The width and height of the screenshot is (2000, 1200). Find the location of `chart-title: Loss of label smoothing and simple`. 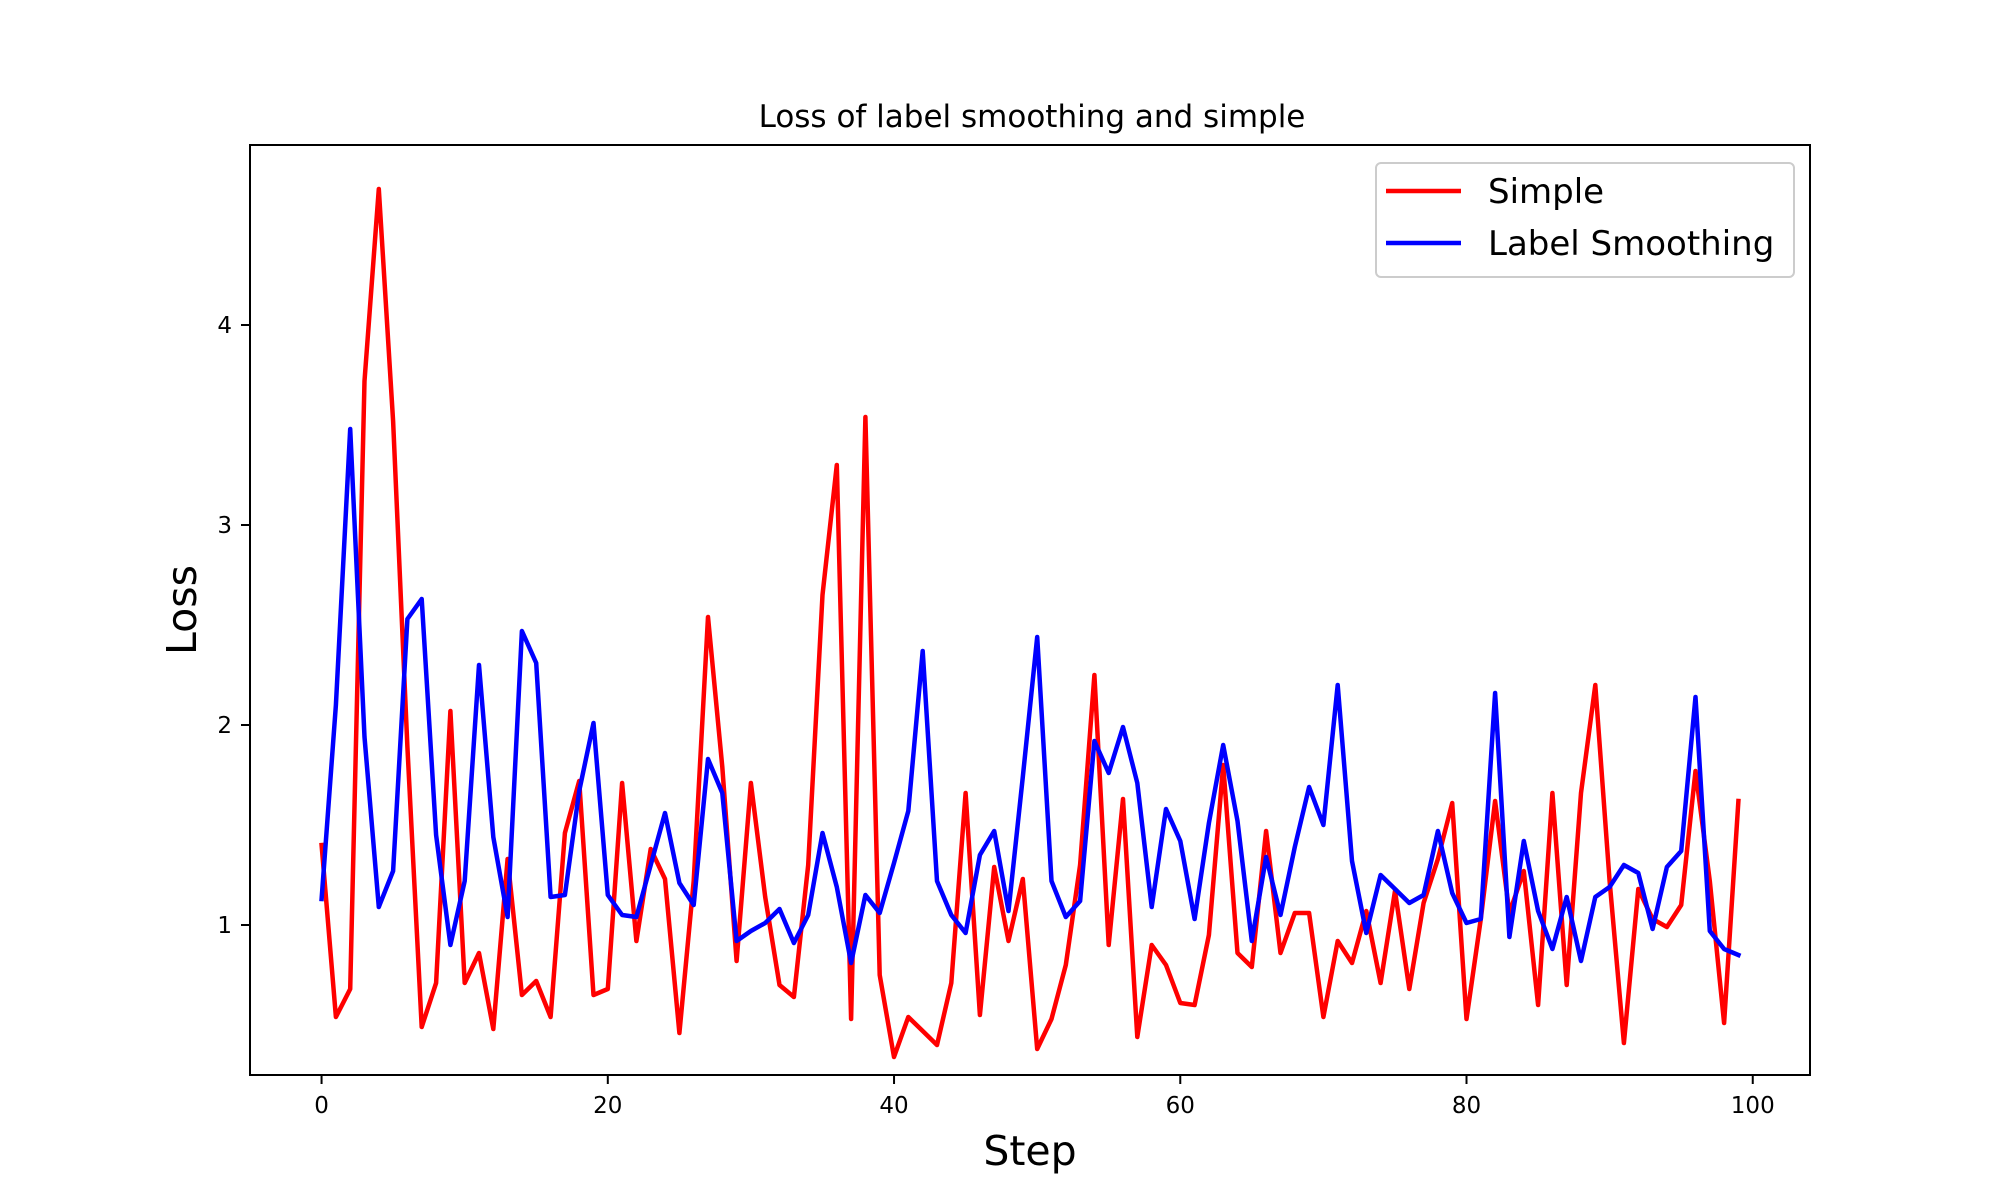

chart-title: Loss of label smoothing and simple is located at coordinates (1032, 117).